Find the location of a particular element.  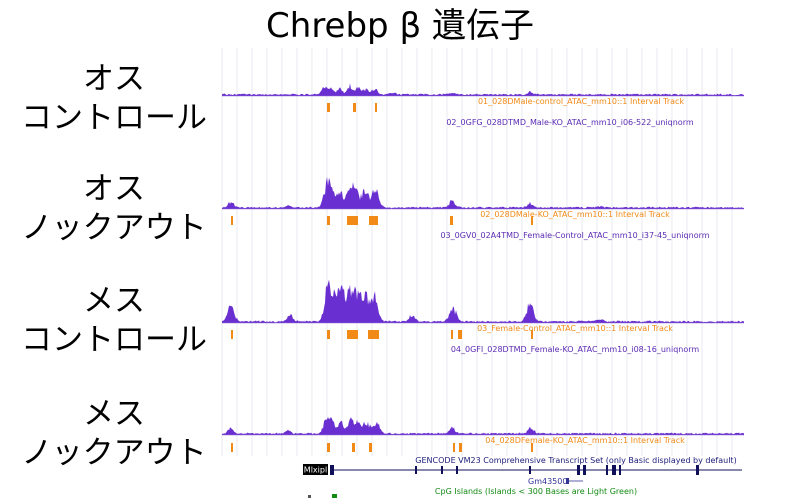

gene-name-box is located at coordinates (315, 469).